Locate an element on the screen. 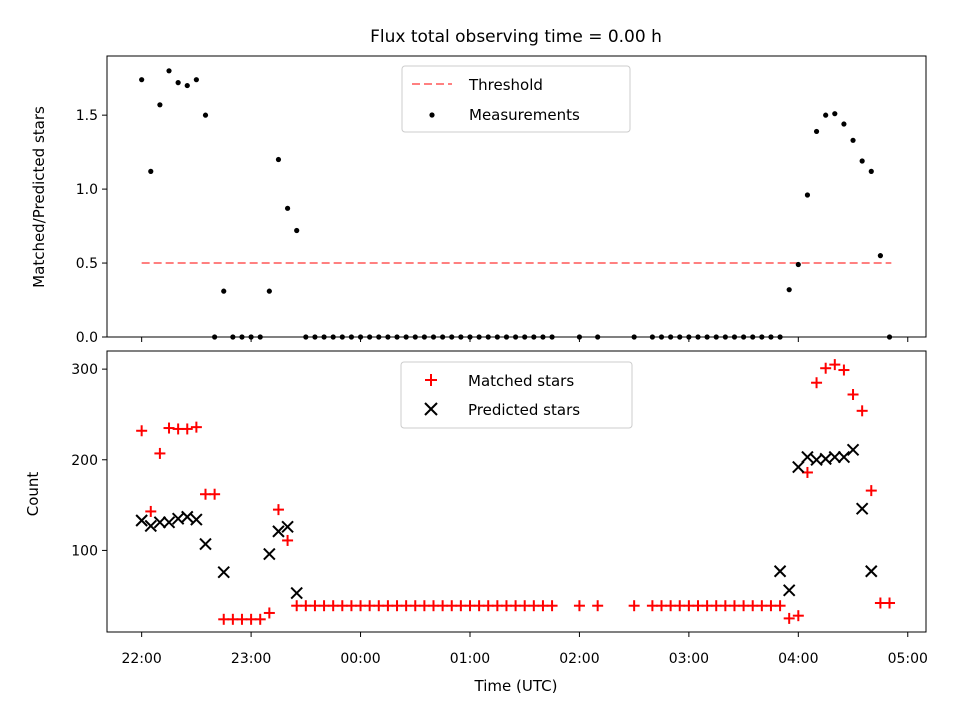 The height and width of the screenshot is (720, 960). top-y-axis-label: Matched/Predicted stars is located at coordinates (39, 197).